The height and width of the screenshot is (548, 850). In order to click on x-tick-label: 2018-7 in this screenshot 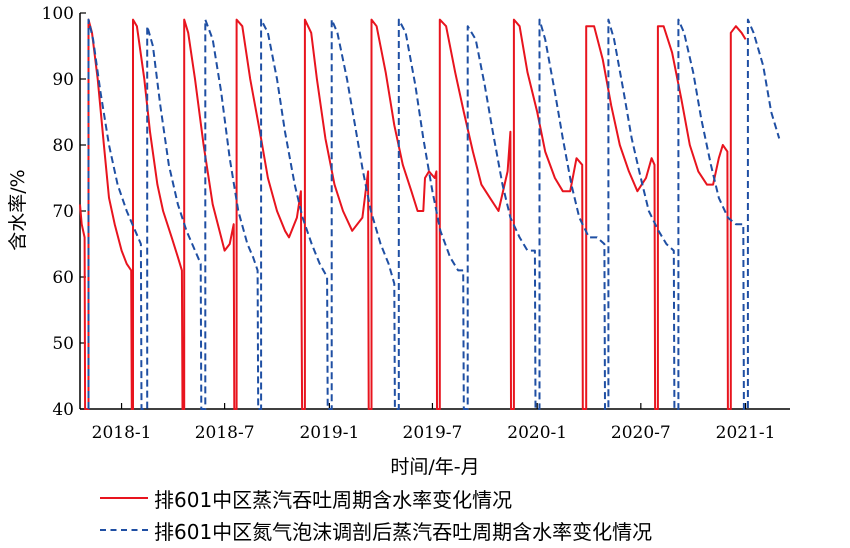, I will do `click(225, 433)`.